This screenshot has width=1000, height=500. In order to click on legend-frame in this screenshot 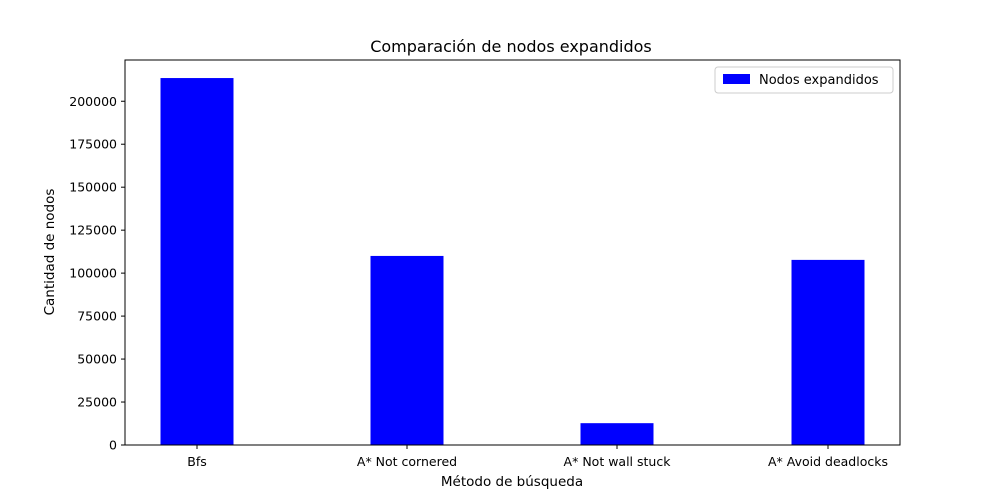, I will do `click(804, 80)`.